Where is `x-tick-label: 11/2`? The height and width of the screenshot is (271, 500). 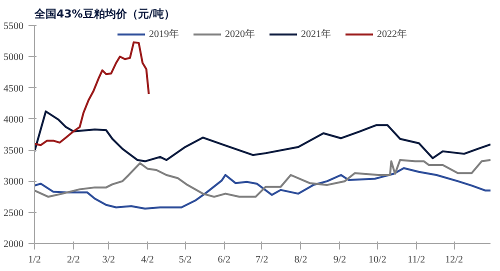 x-tick-label: 11/2 is located at coordinates (417, 260).